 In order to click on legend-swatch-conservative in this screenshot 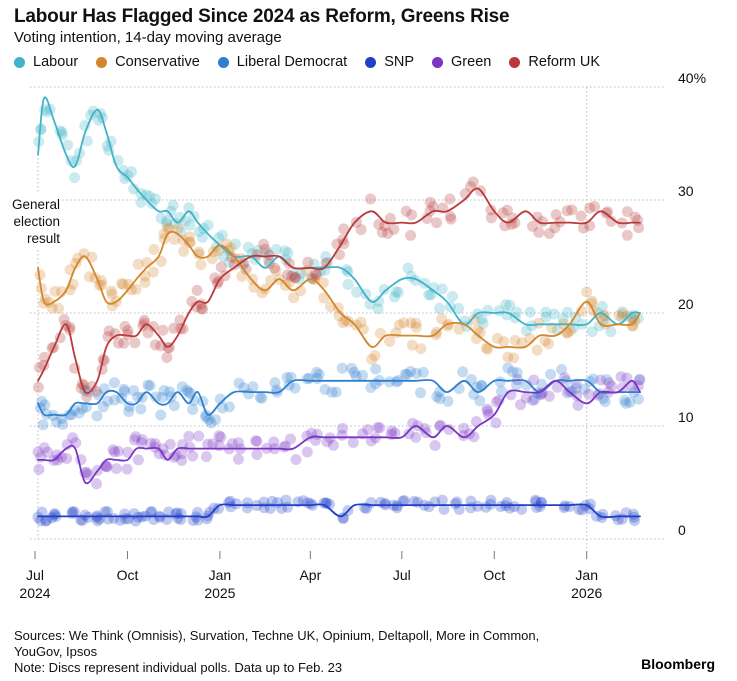, I will do `click(102, 62)`.